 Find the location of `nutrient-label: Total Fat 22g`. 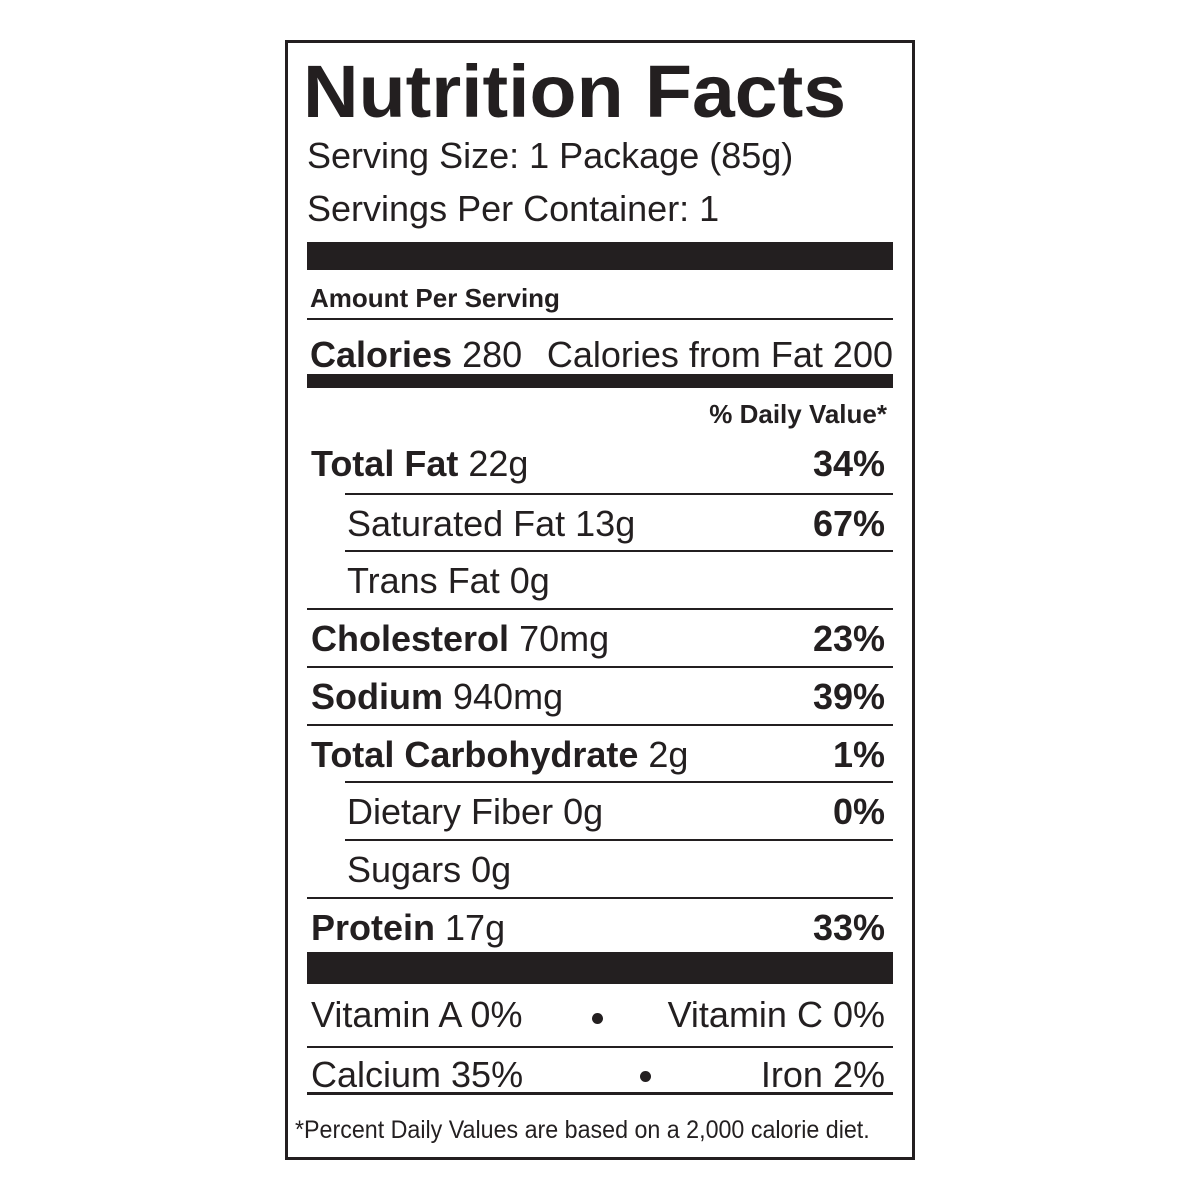

nutrient-label: Total Fat 22g is located at coordinates (417, 463).